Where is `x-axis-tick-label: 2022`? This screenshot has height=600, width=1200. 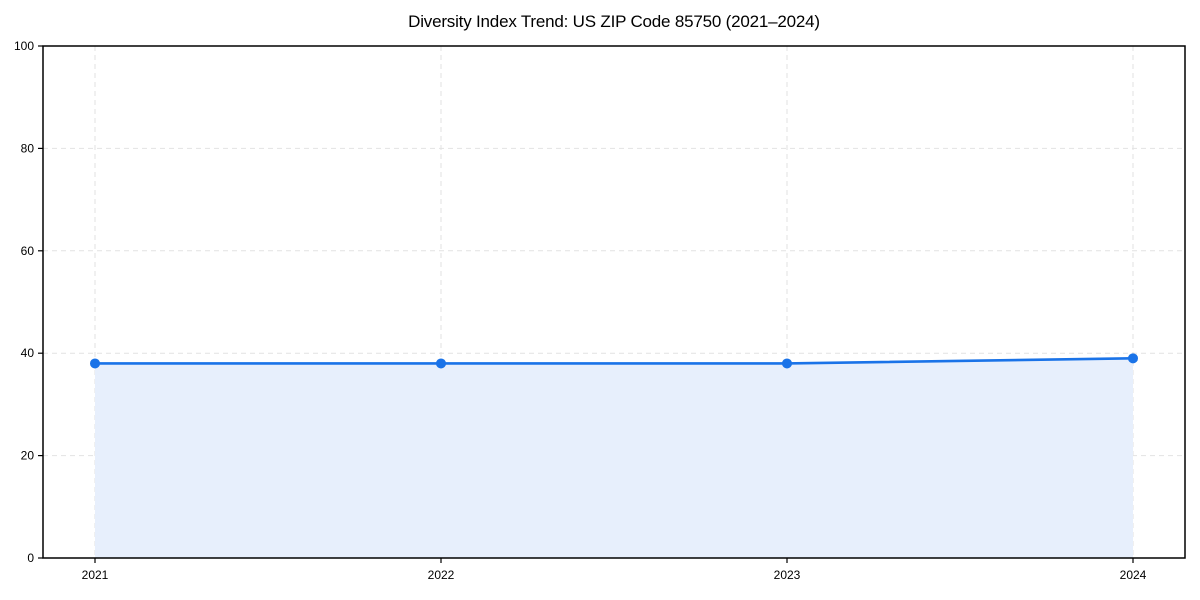 x-axis-tick-label: 2022 is located at coordinates (441, 575).